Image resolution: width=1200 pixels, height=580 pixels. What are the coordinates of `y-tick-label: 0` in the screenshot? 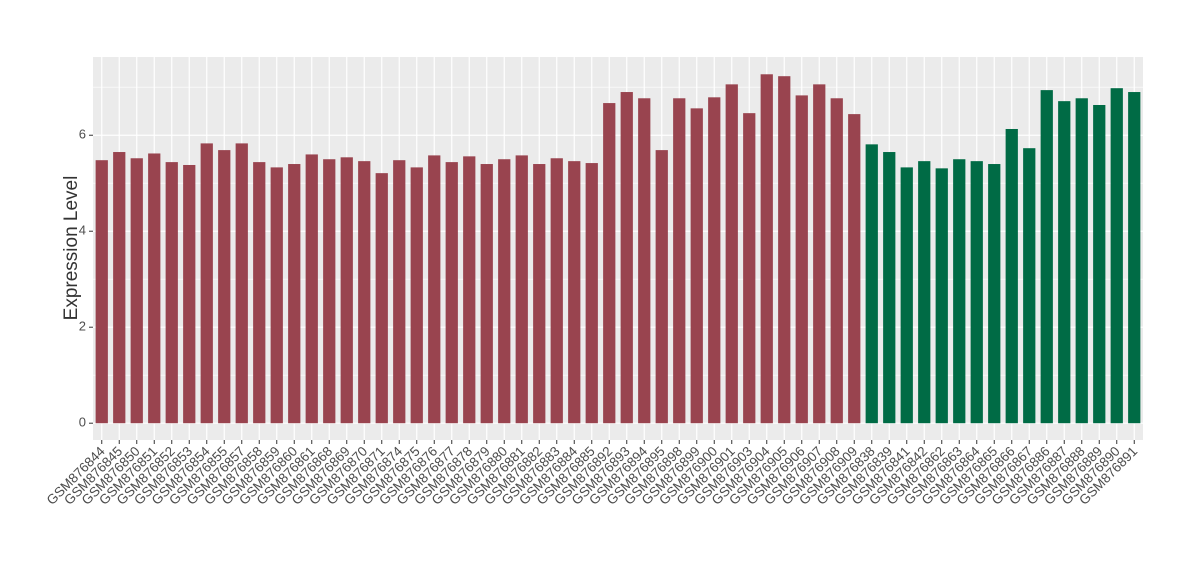 It's located at (82, 422).